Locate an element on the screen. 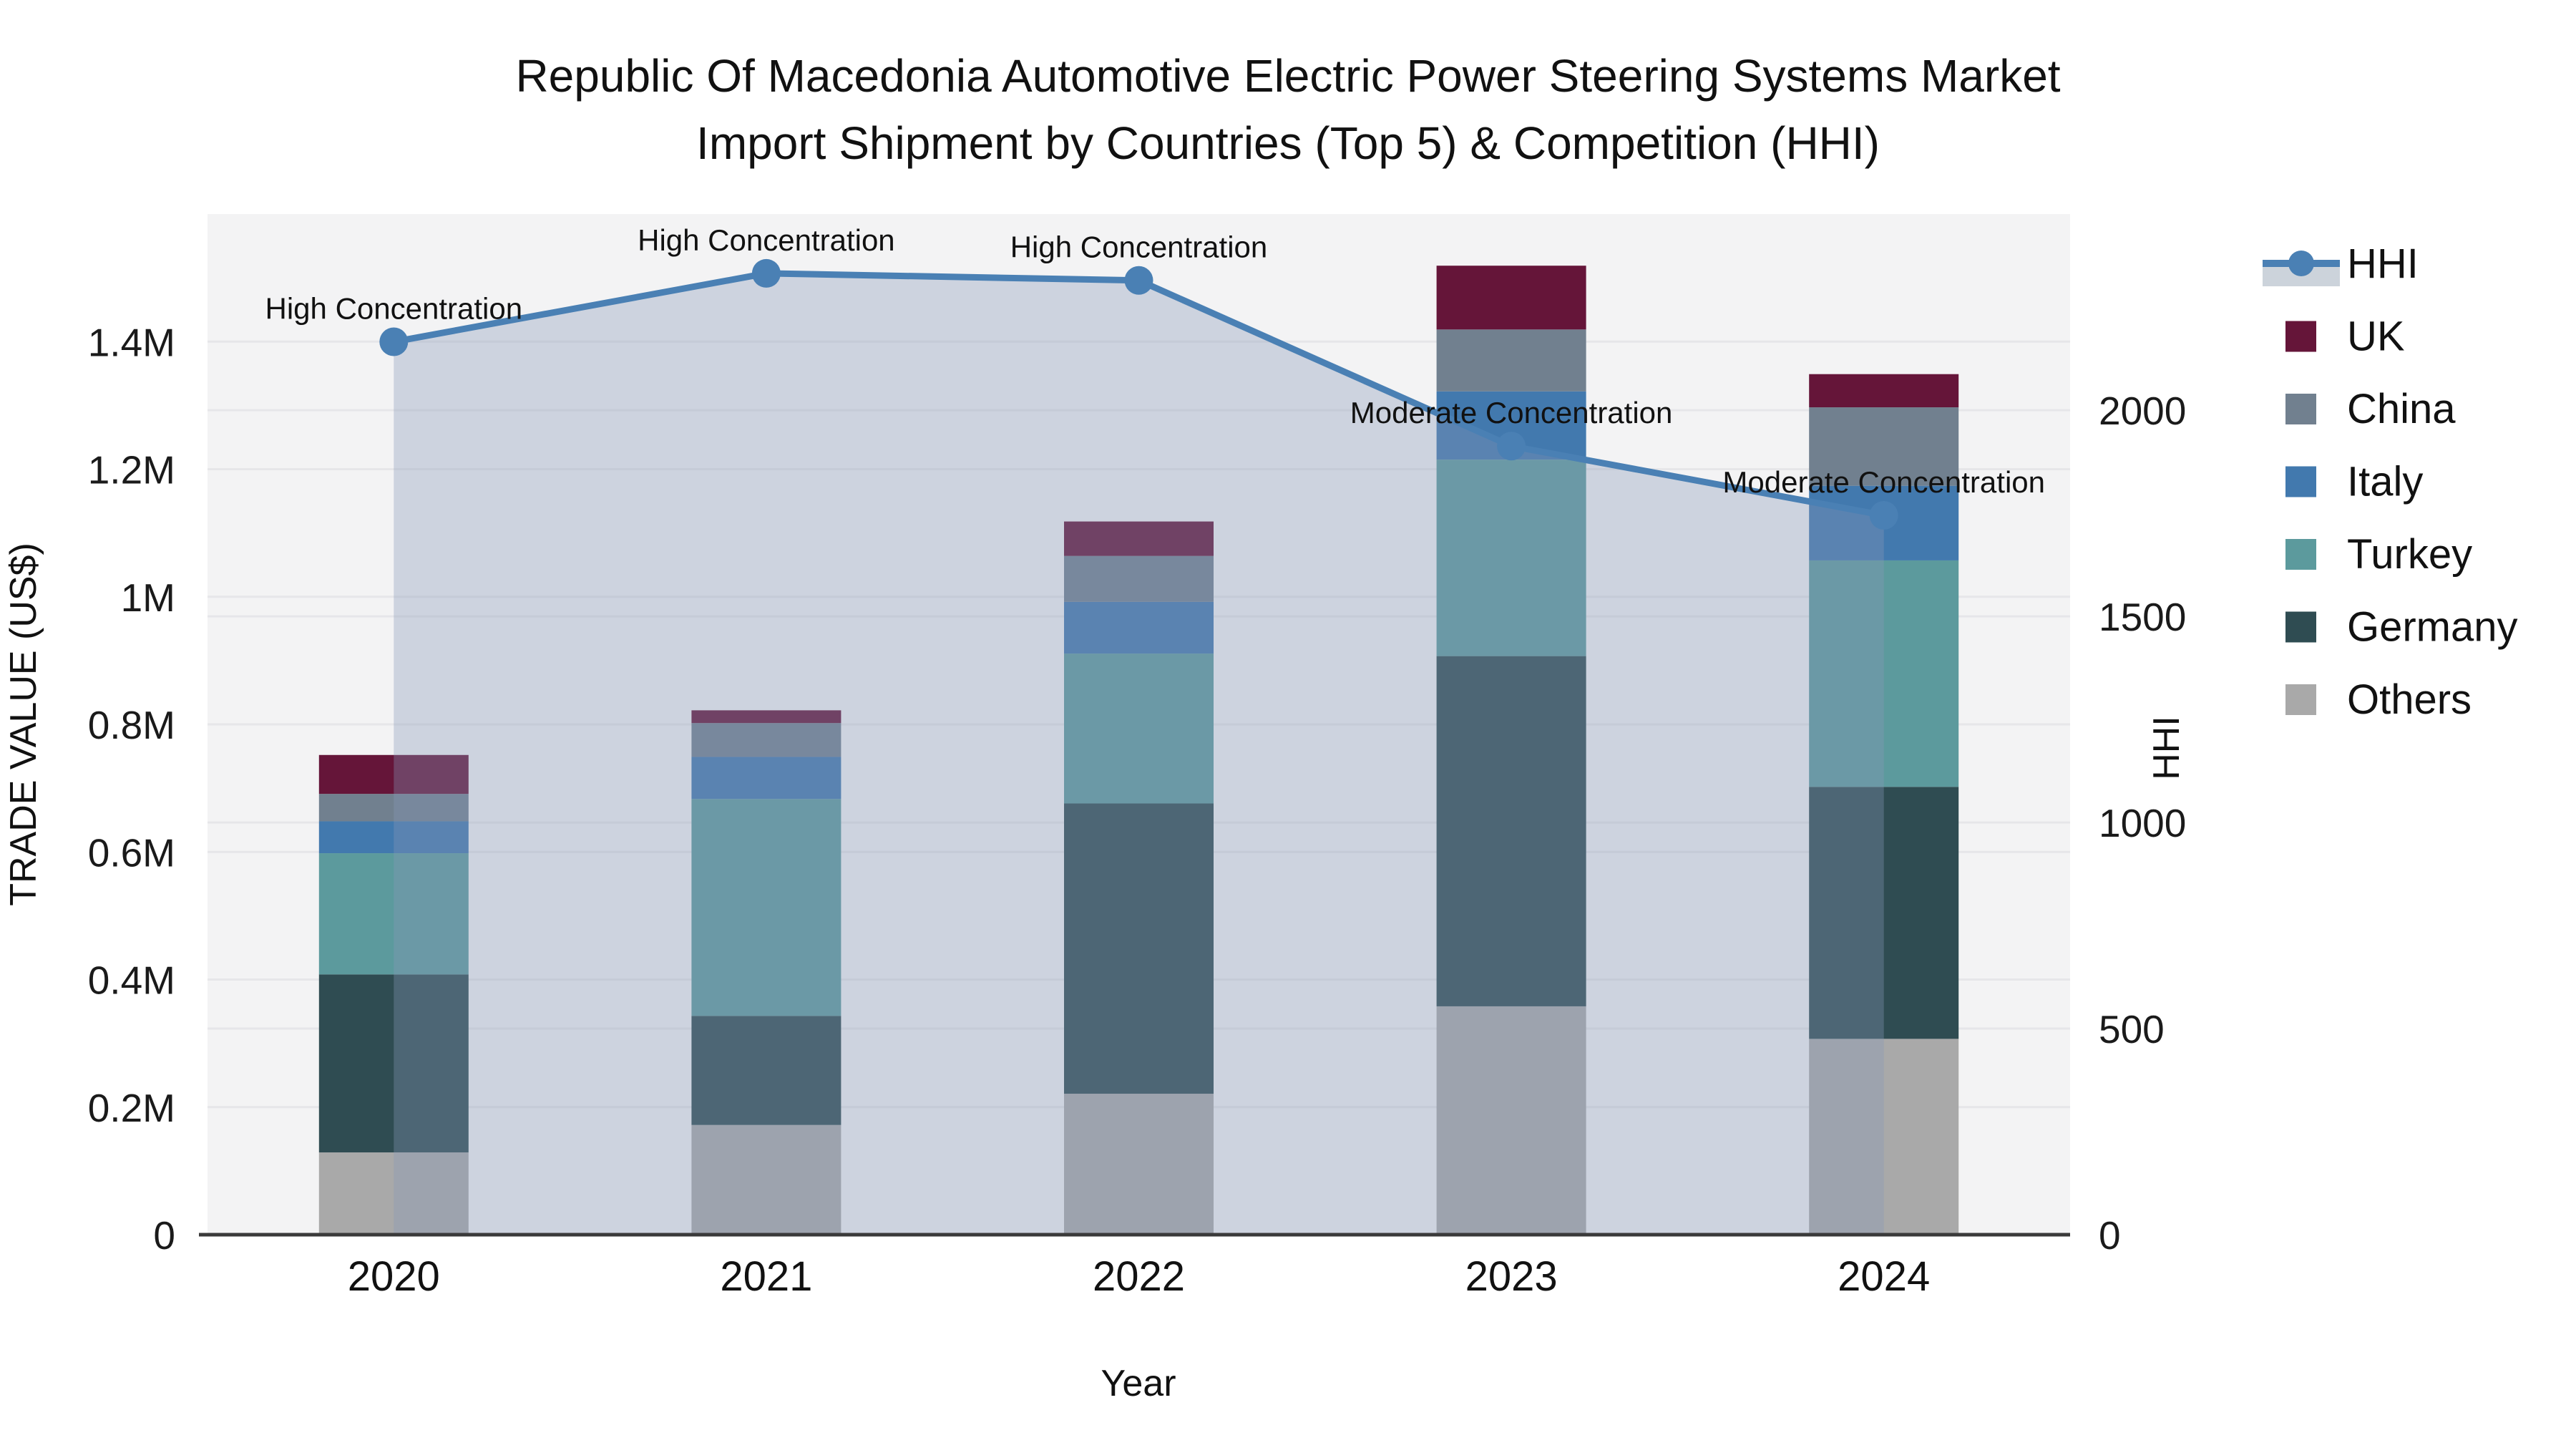 This screenshot has width=2576, height=1453. x-tick-label-2023: 2023 is located at coordinates (1512, 1276).